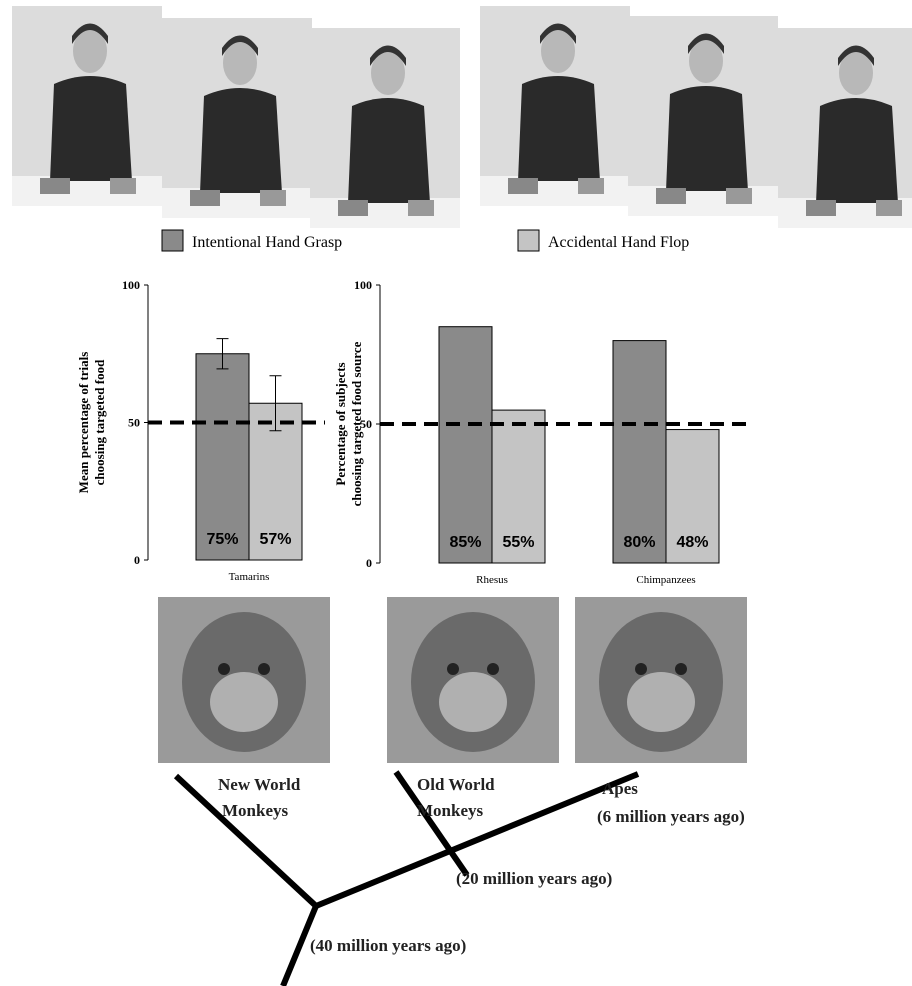  What do you see at coordinates (639, 542) in the screenshot?
I see `value-label: 80%` at bounding box center [639, 542].